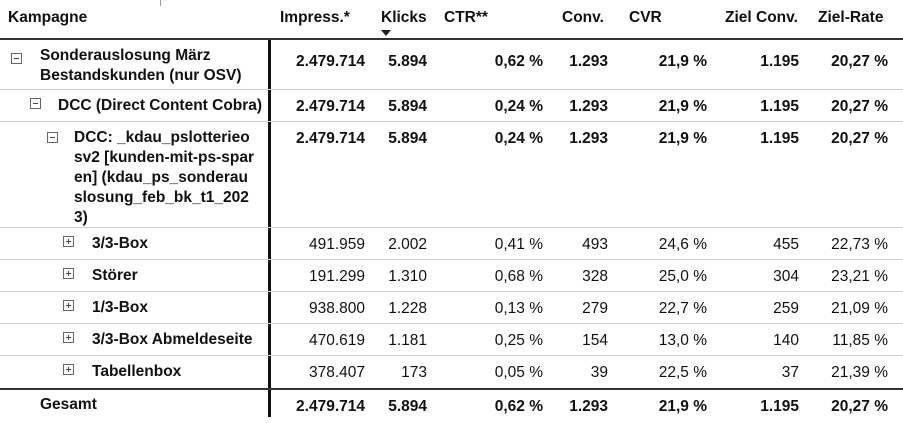  Describe the element at coordinates (859, 372) in the screenshot. I see `cell-ziel-rate: 21,39 %` at that location.